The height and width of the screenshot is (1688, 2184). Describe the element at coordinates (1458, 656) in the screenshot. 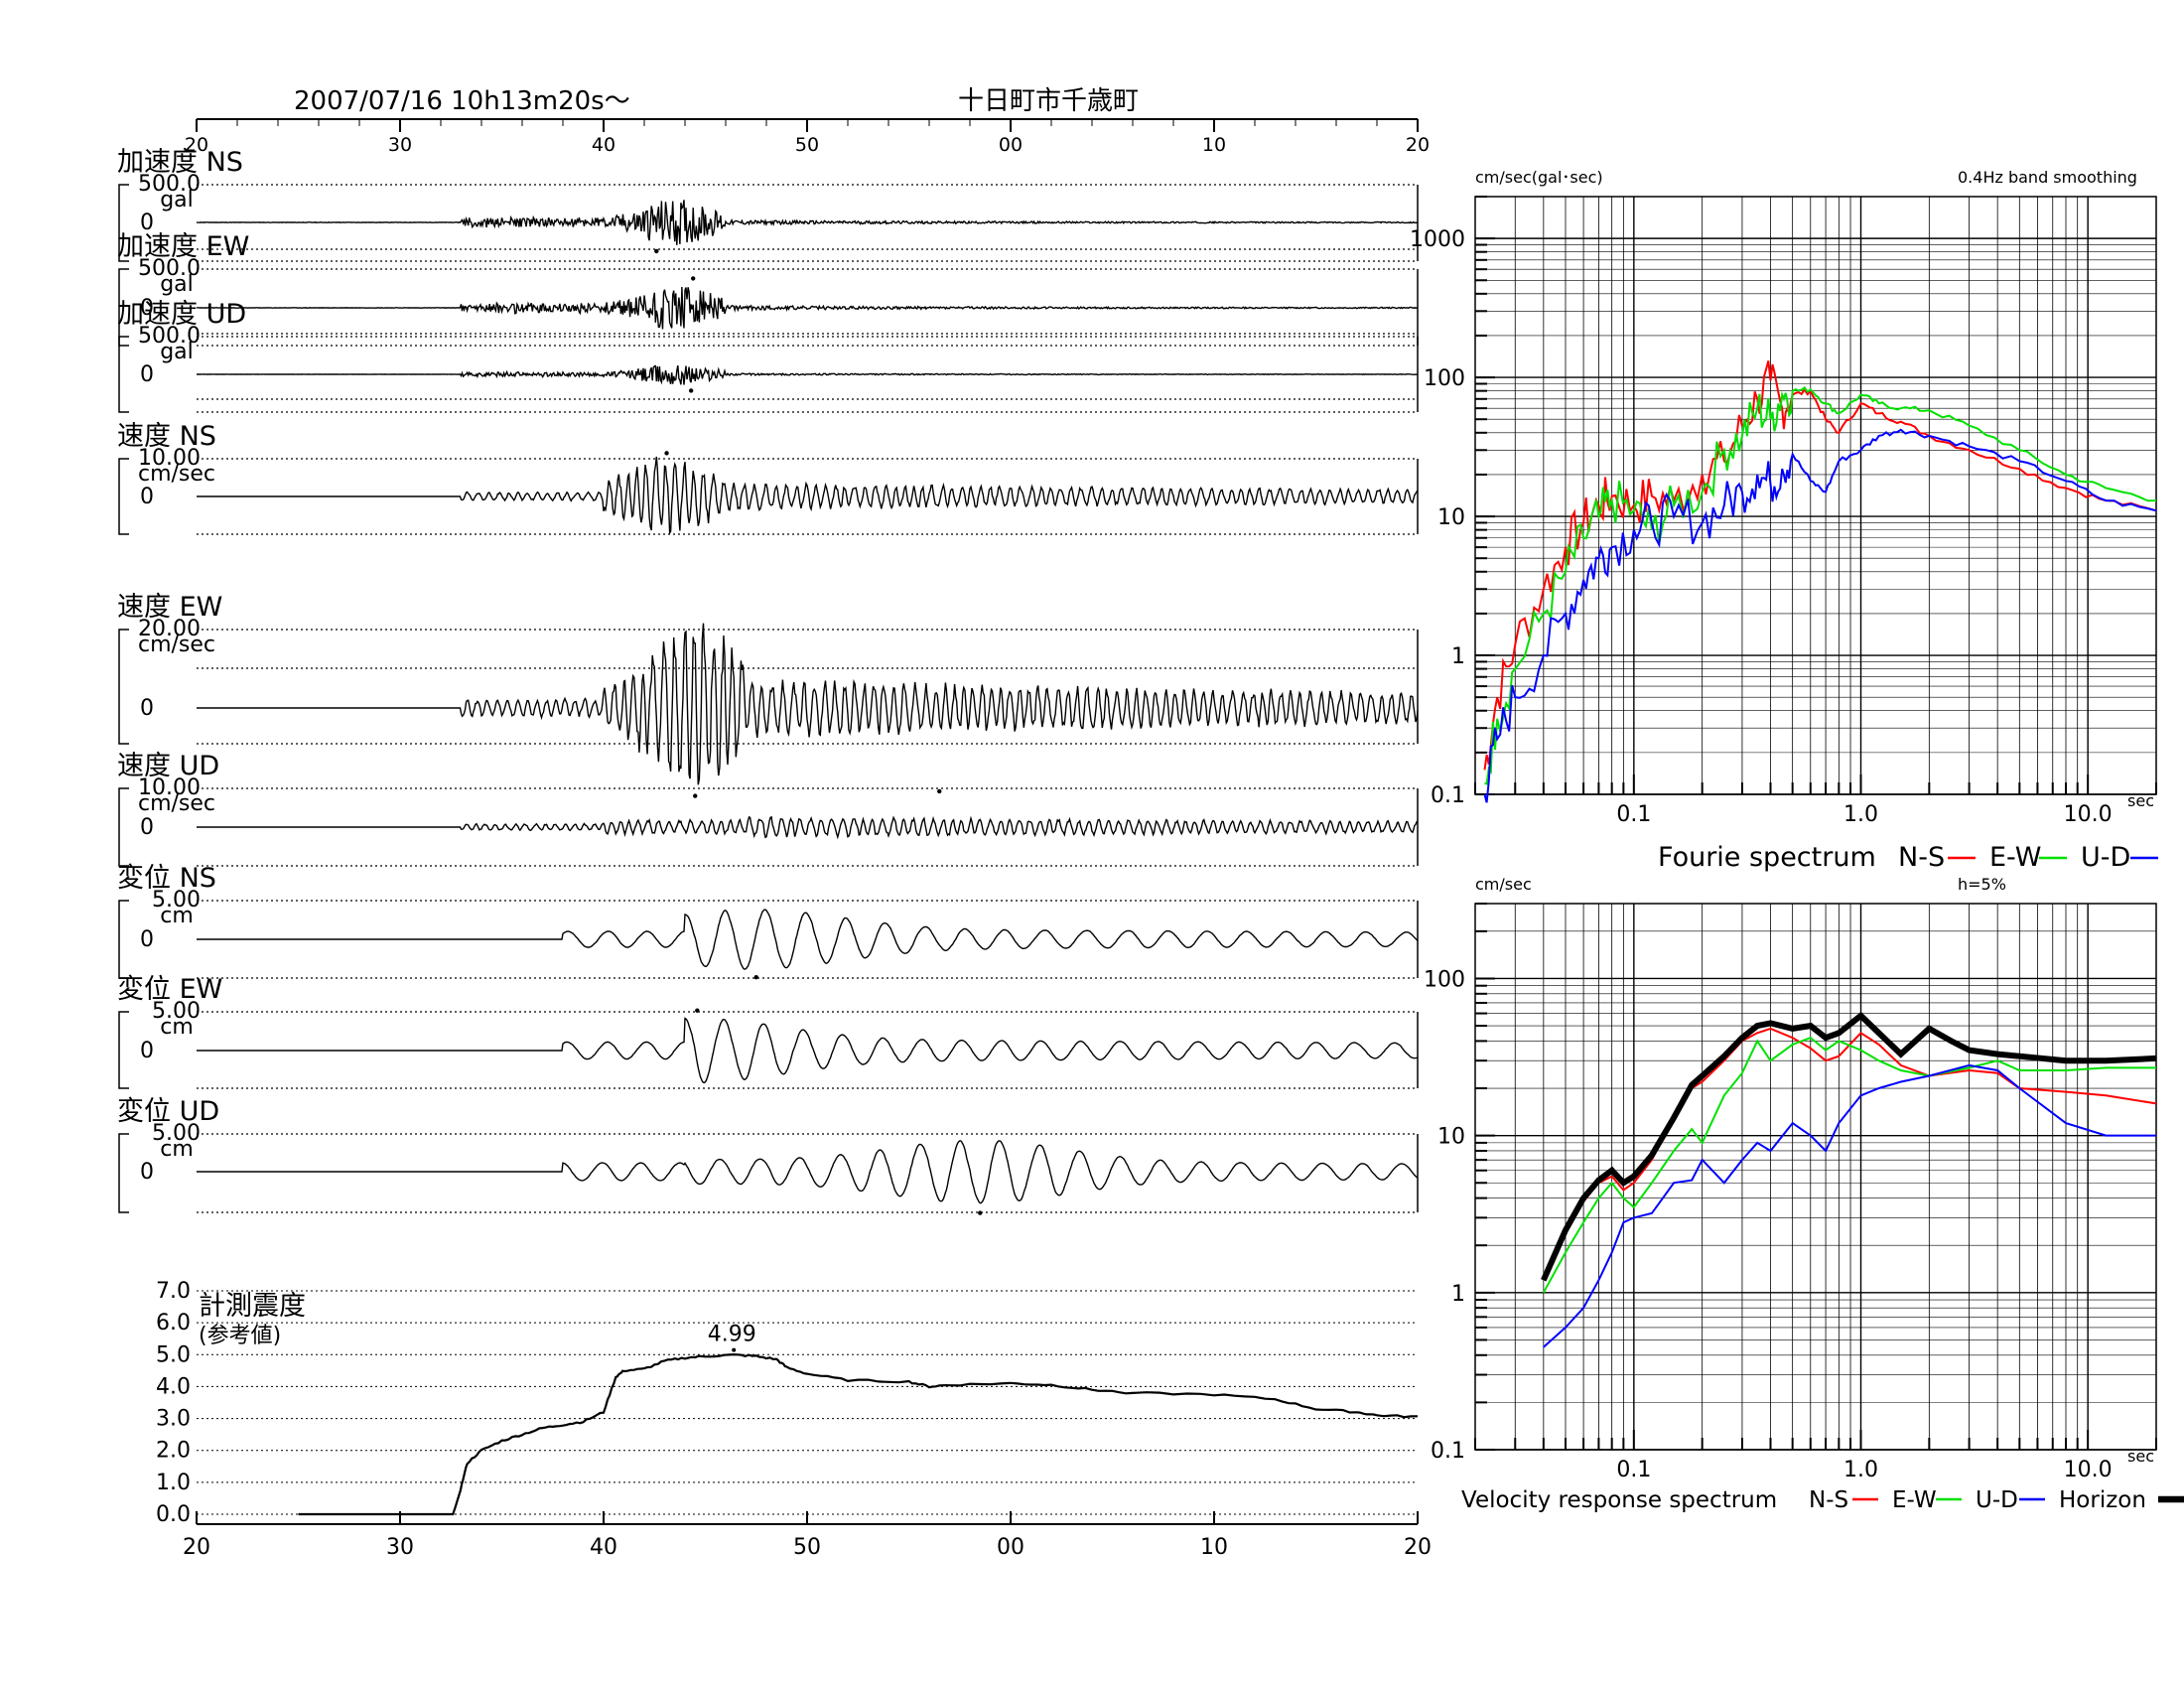

I see `y-tick-label: 1` at that location.